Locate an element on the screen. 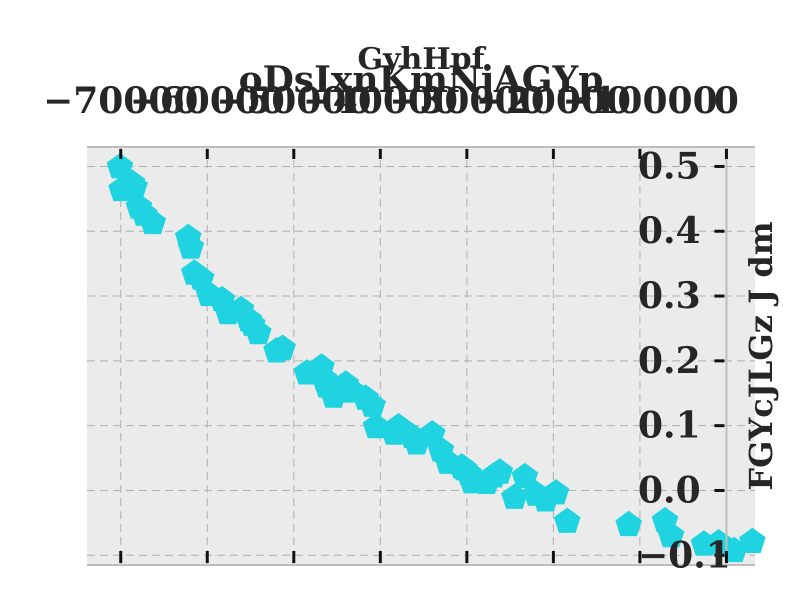  y-tick-label: 0.4 is located at coordinates (669, 231).